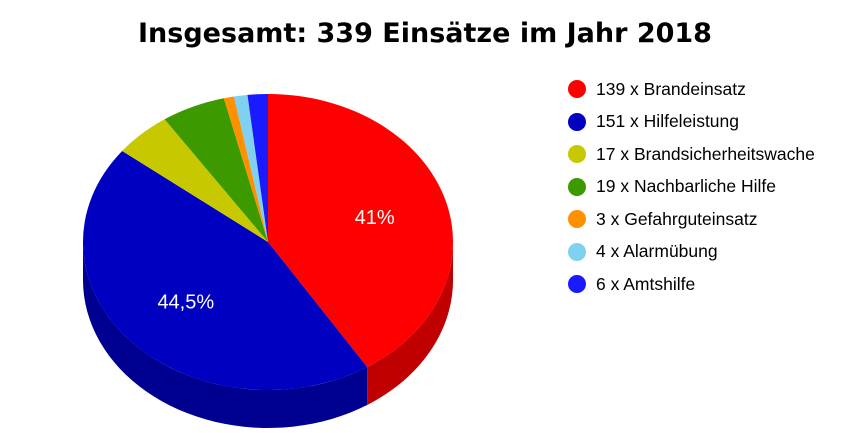  Describe the element at coordinates (657, 251) in the screenshot. I see `legend-label: 4 x Alarmübung` at that location.